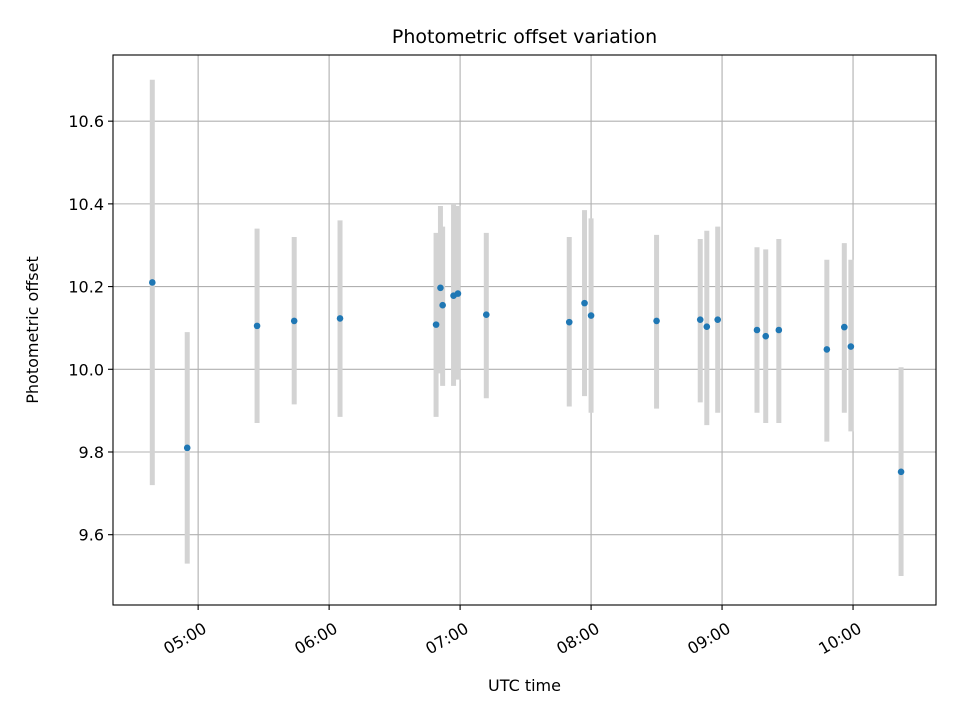 The width and height of the screenshot is (960, 720). I want to click on y-tick-label: 10.6, so click(86, 121).